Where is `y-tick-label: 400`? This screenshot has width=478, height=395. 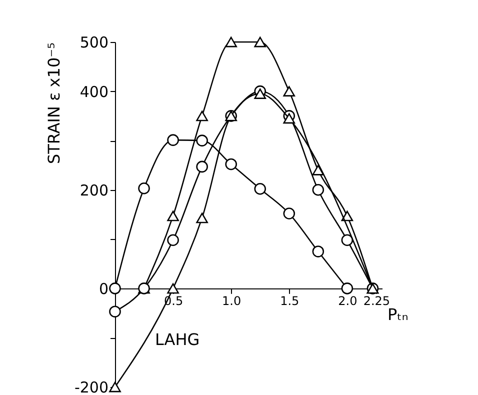 y-tick-label: 400 is located at coordinates (94, 91).